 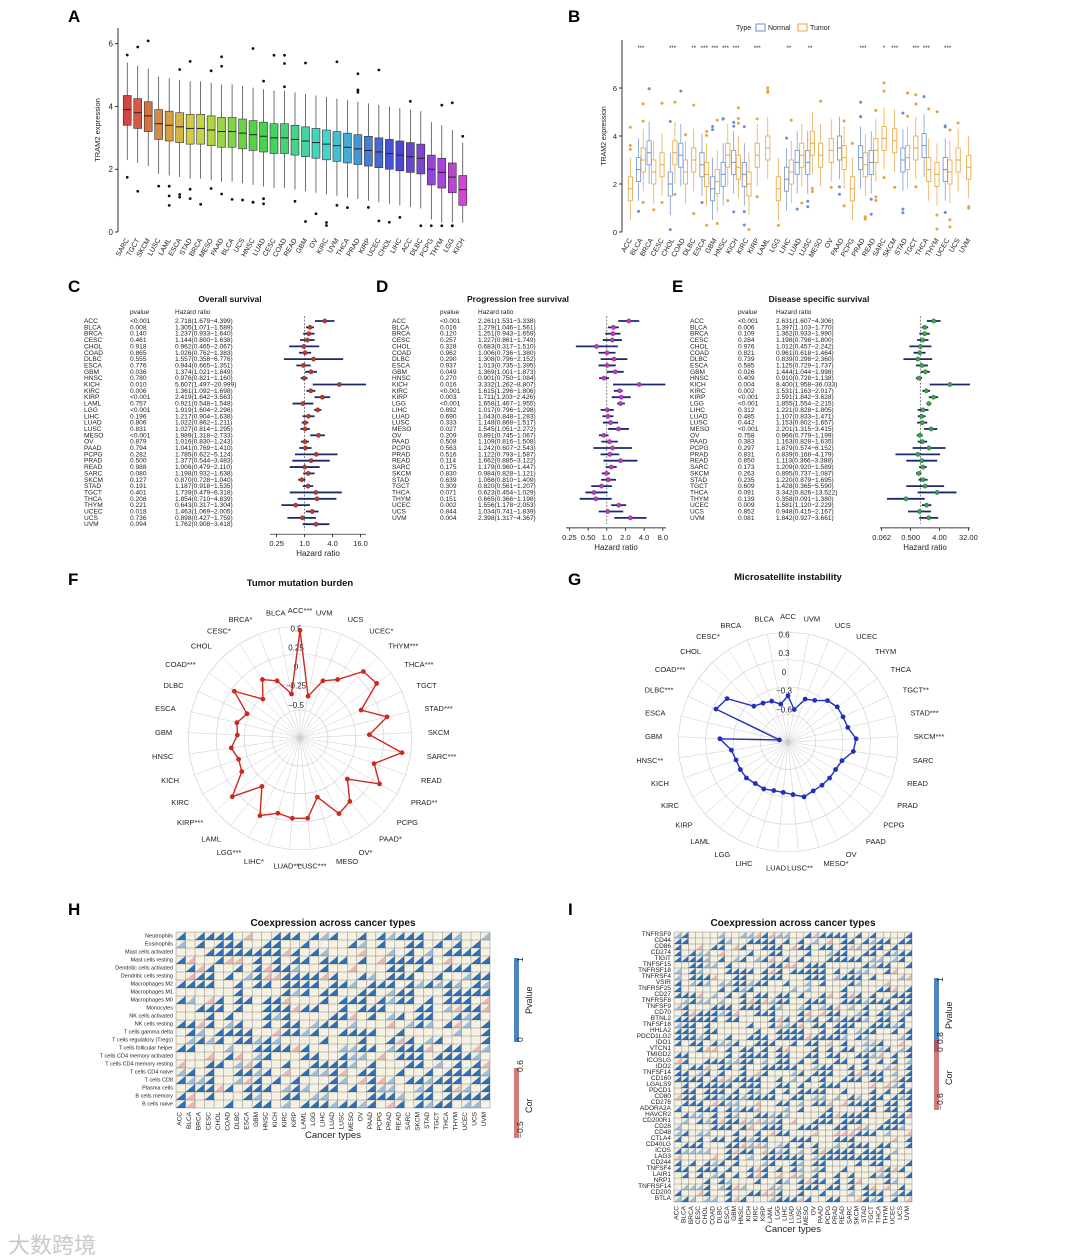 I want to click on g-axis-label: PRAD, so click(x=907, y=805).